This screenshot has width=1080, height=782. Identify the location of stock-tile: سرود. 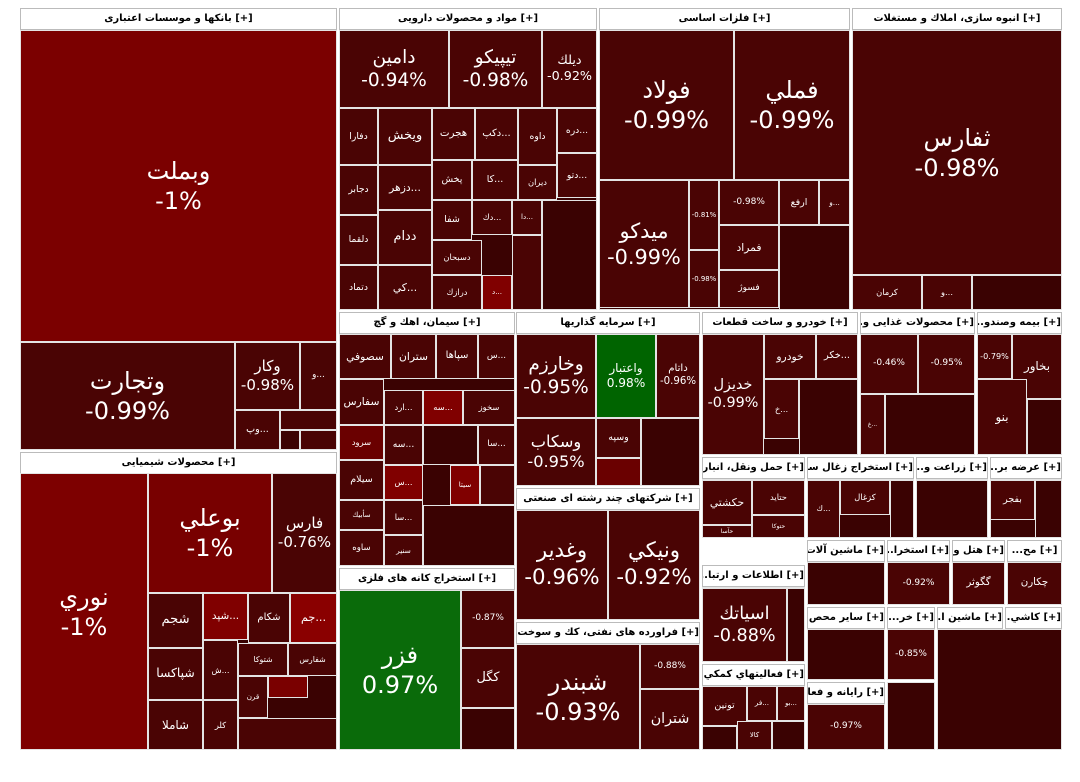
(361, 442).